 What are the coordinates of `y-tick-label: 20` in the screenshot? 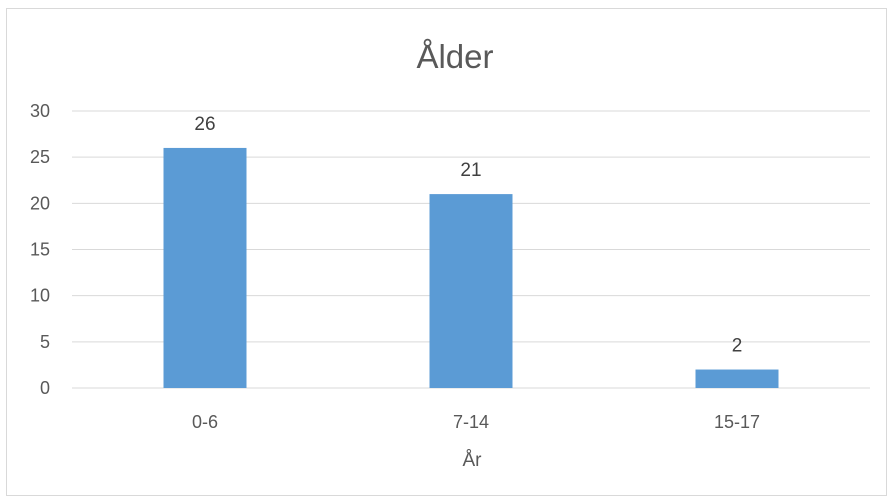 It's located at (40, 203).